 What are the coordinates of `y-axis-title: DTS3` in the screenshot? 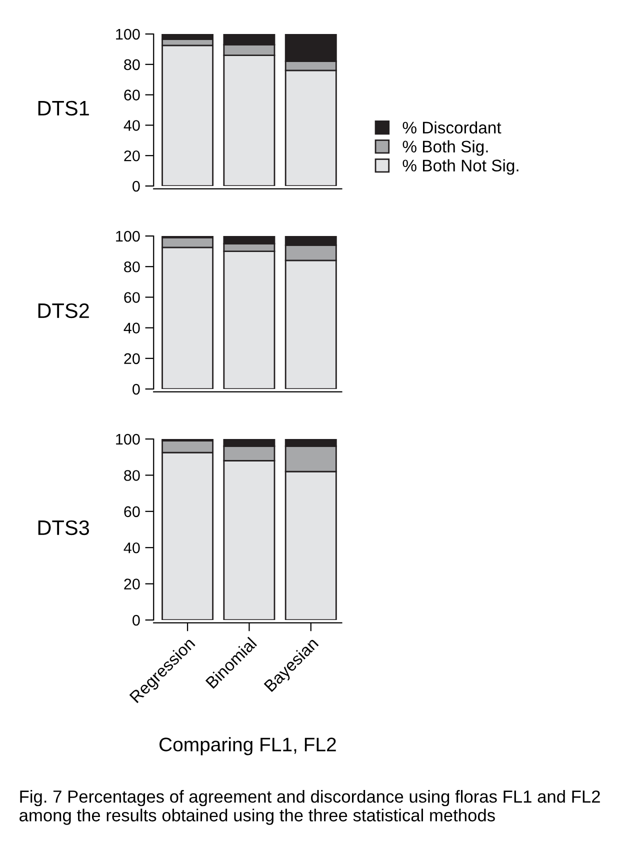 It's located at (64, 528).